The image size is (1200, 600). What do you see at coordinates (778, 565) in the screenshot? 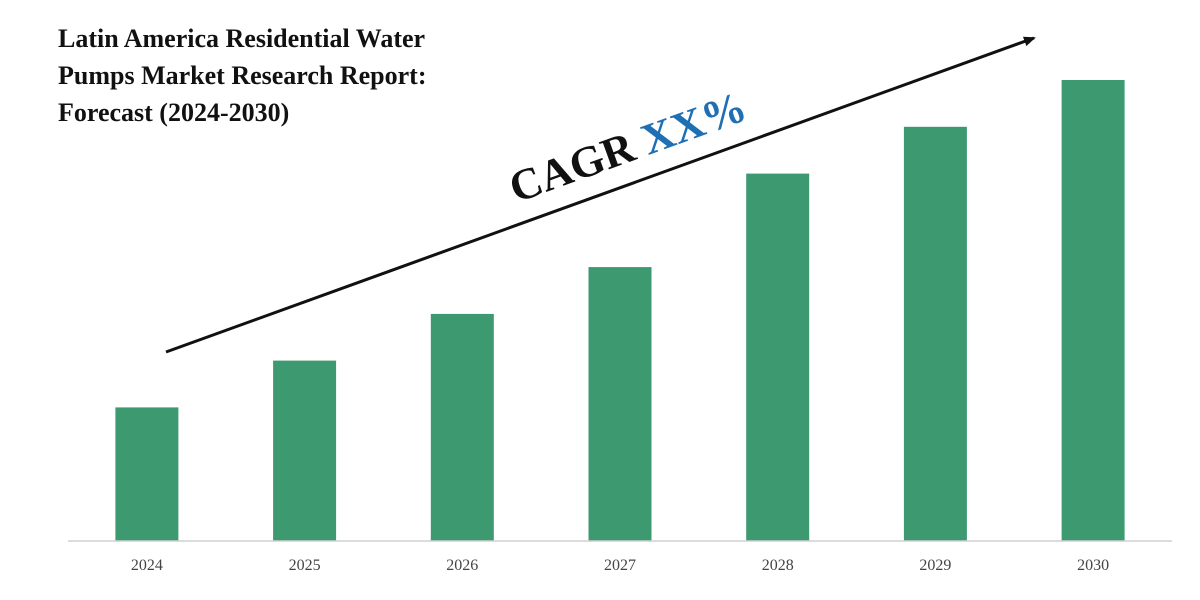
I see `x-tick-2028: 2028` at bounding box center [778, 565].